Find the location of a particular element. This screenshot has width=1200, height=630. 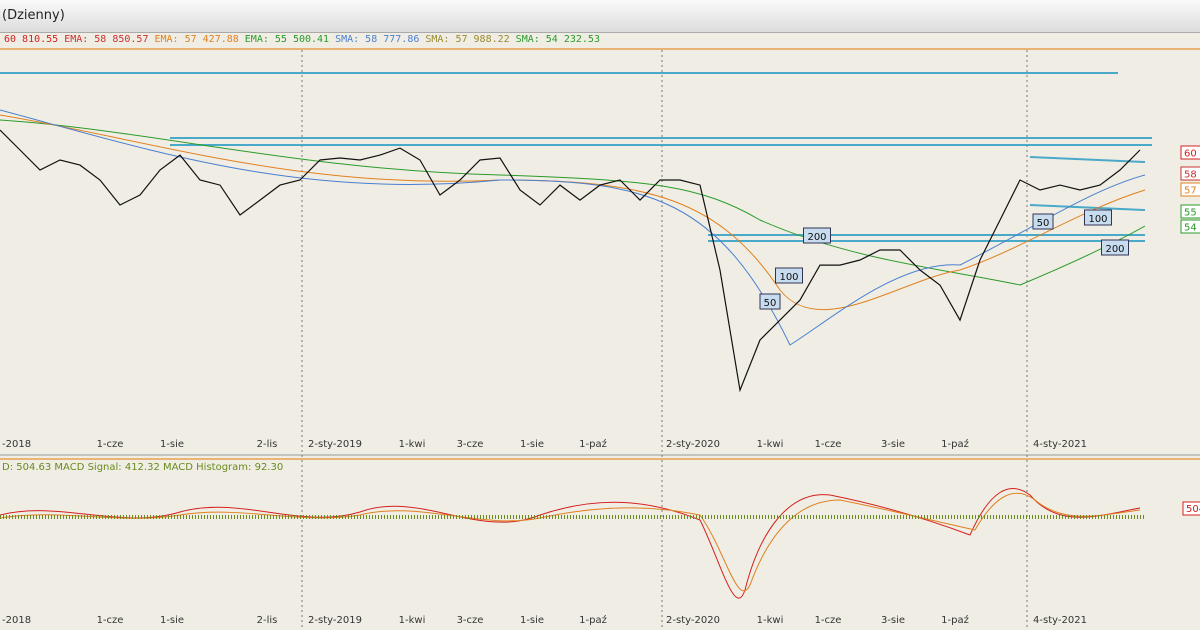

indicator-value: EMA: 57 427.88 is located at coordinates (196, 39).